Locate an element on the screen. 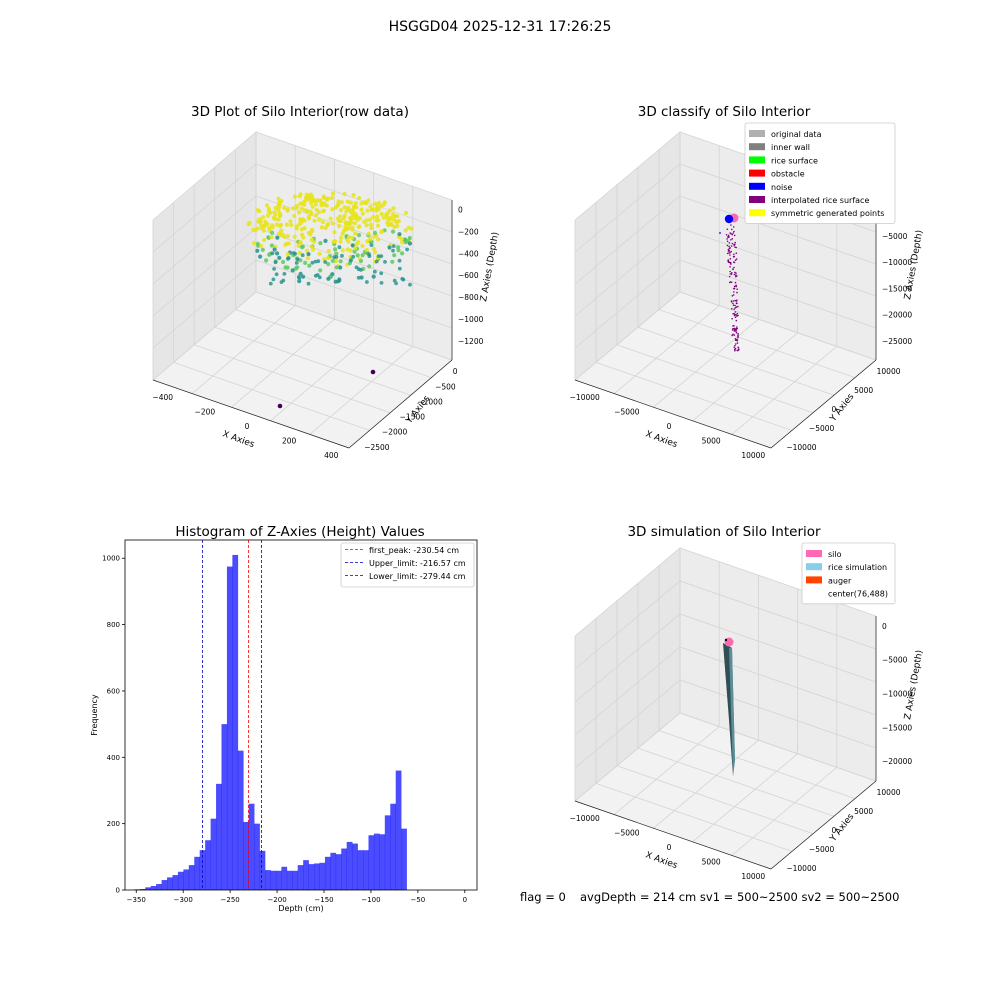 This screenshot has width=1000, height=1000. y-tick-label: 800 is located at coordinates (113, 625).